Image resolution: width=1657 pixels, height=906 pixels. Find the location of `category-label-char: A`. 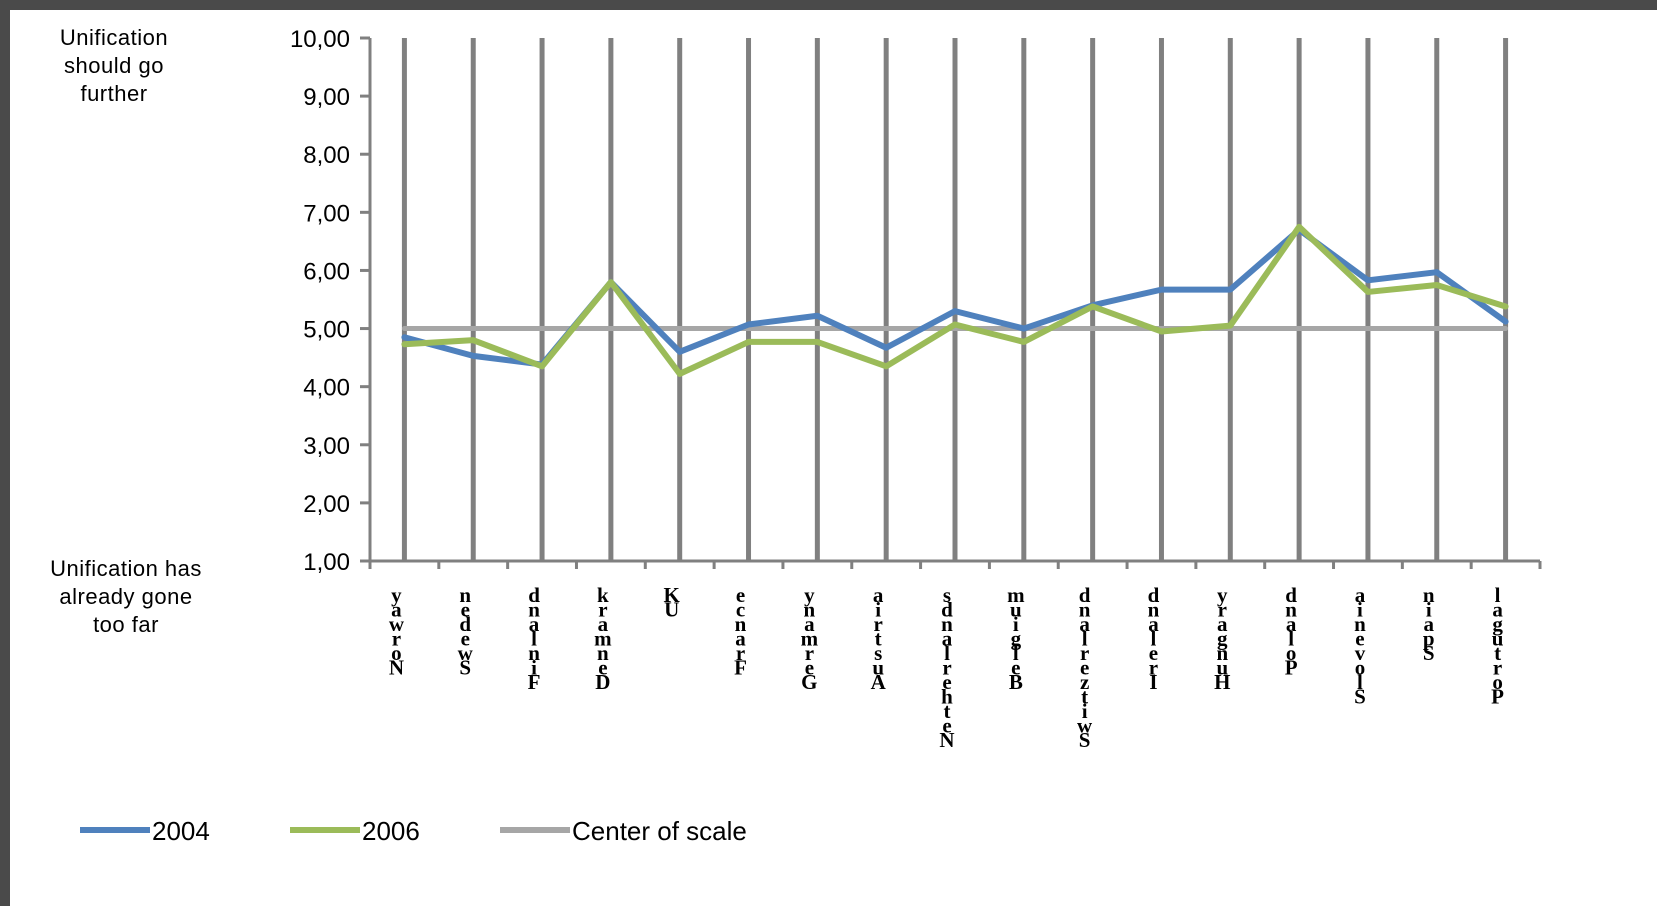

category-label-char: A is located at coordinates (879, 682).